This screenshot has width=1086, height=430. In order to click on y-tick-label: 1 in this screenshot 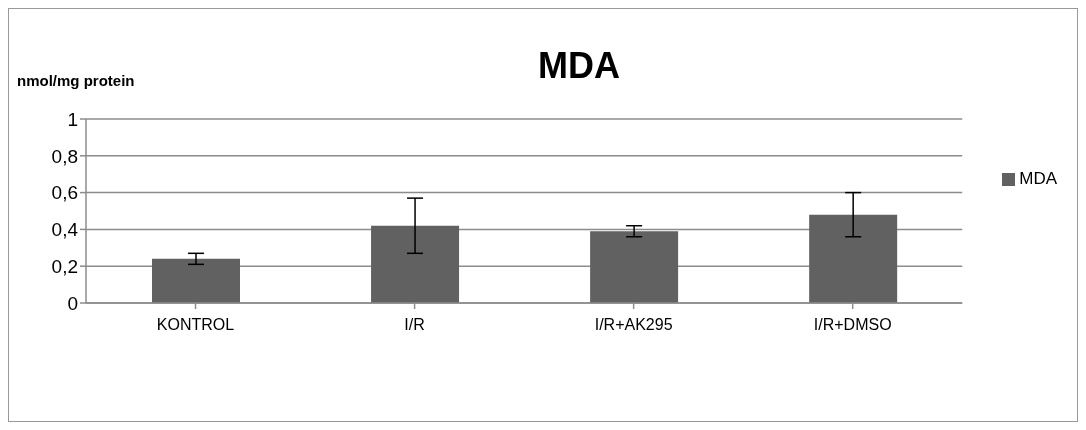, I will do `click(72, 119)`.